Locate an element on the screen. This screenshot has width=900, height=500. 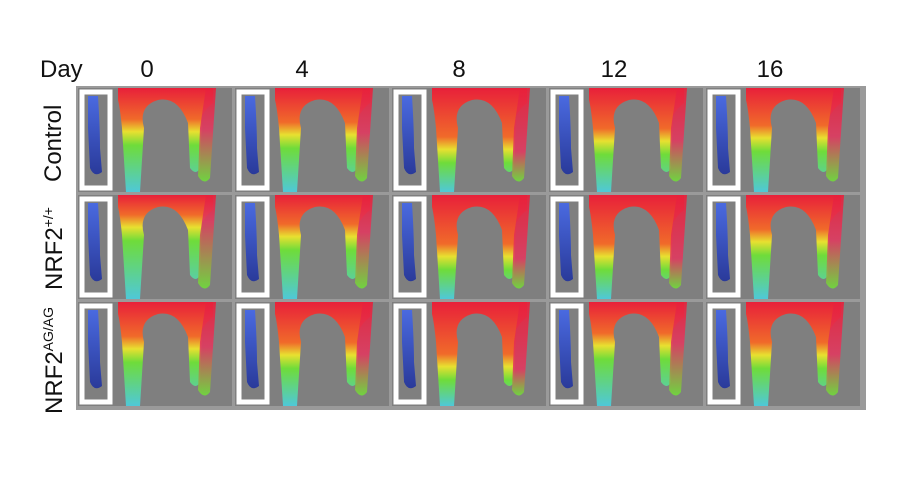
panel-row2-col5 is located at coordinates (783, 247).